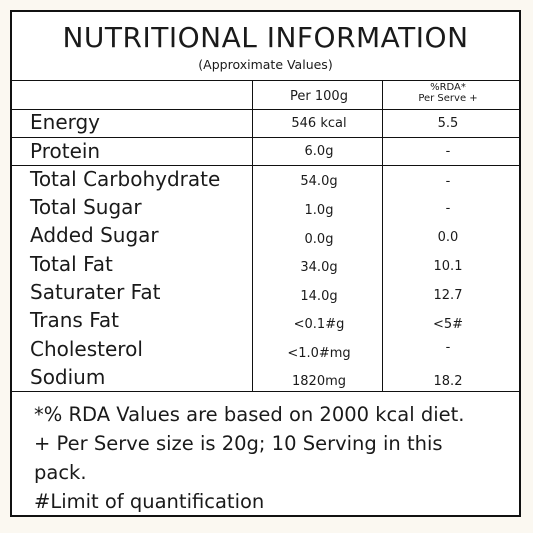 The width and height of the screenshot is (533, 533). Describe the element at coordinates (71, 264) in the screenshot. I see `row-label: Total Fat` at that location.